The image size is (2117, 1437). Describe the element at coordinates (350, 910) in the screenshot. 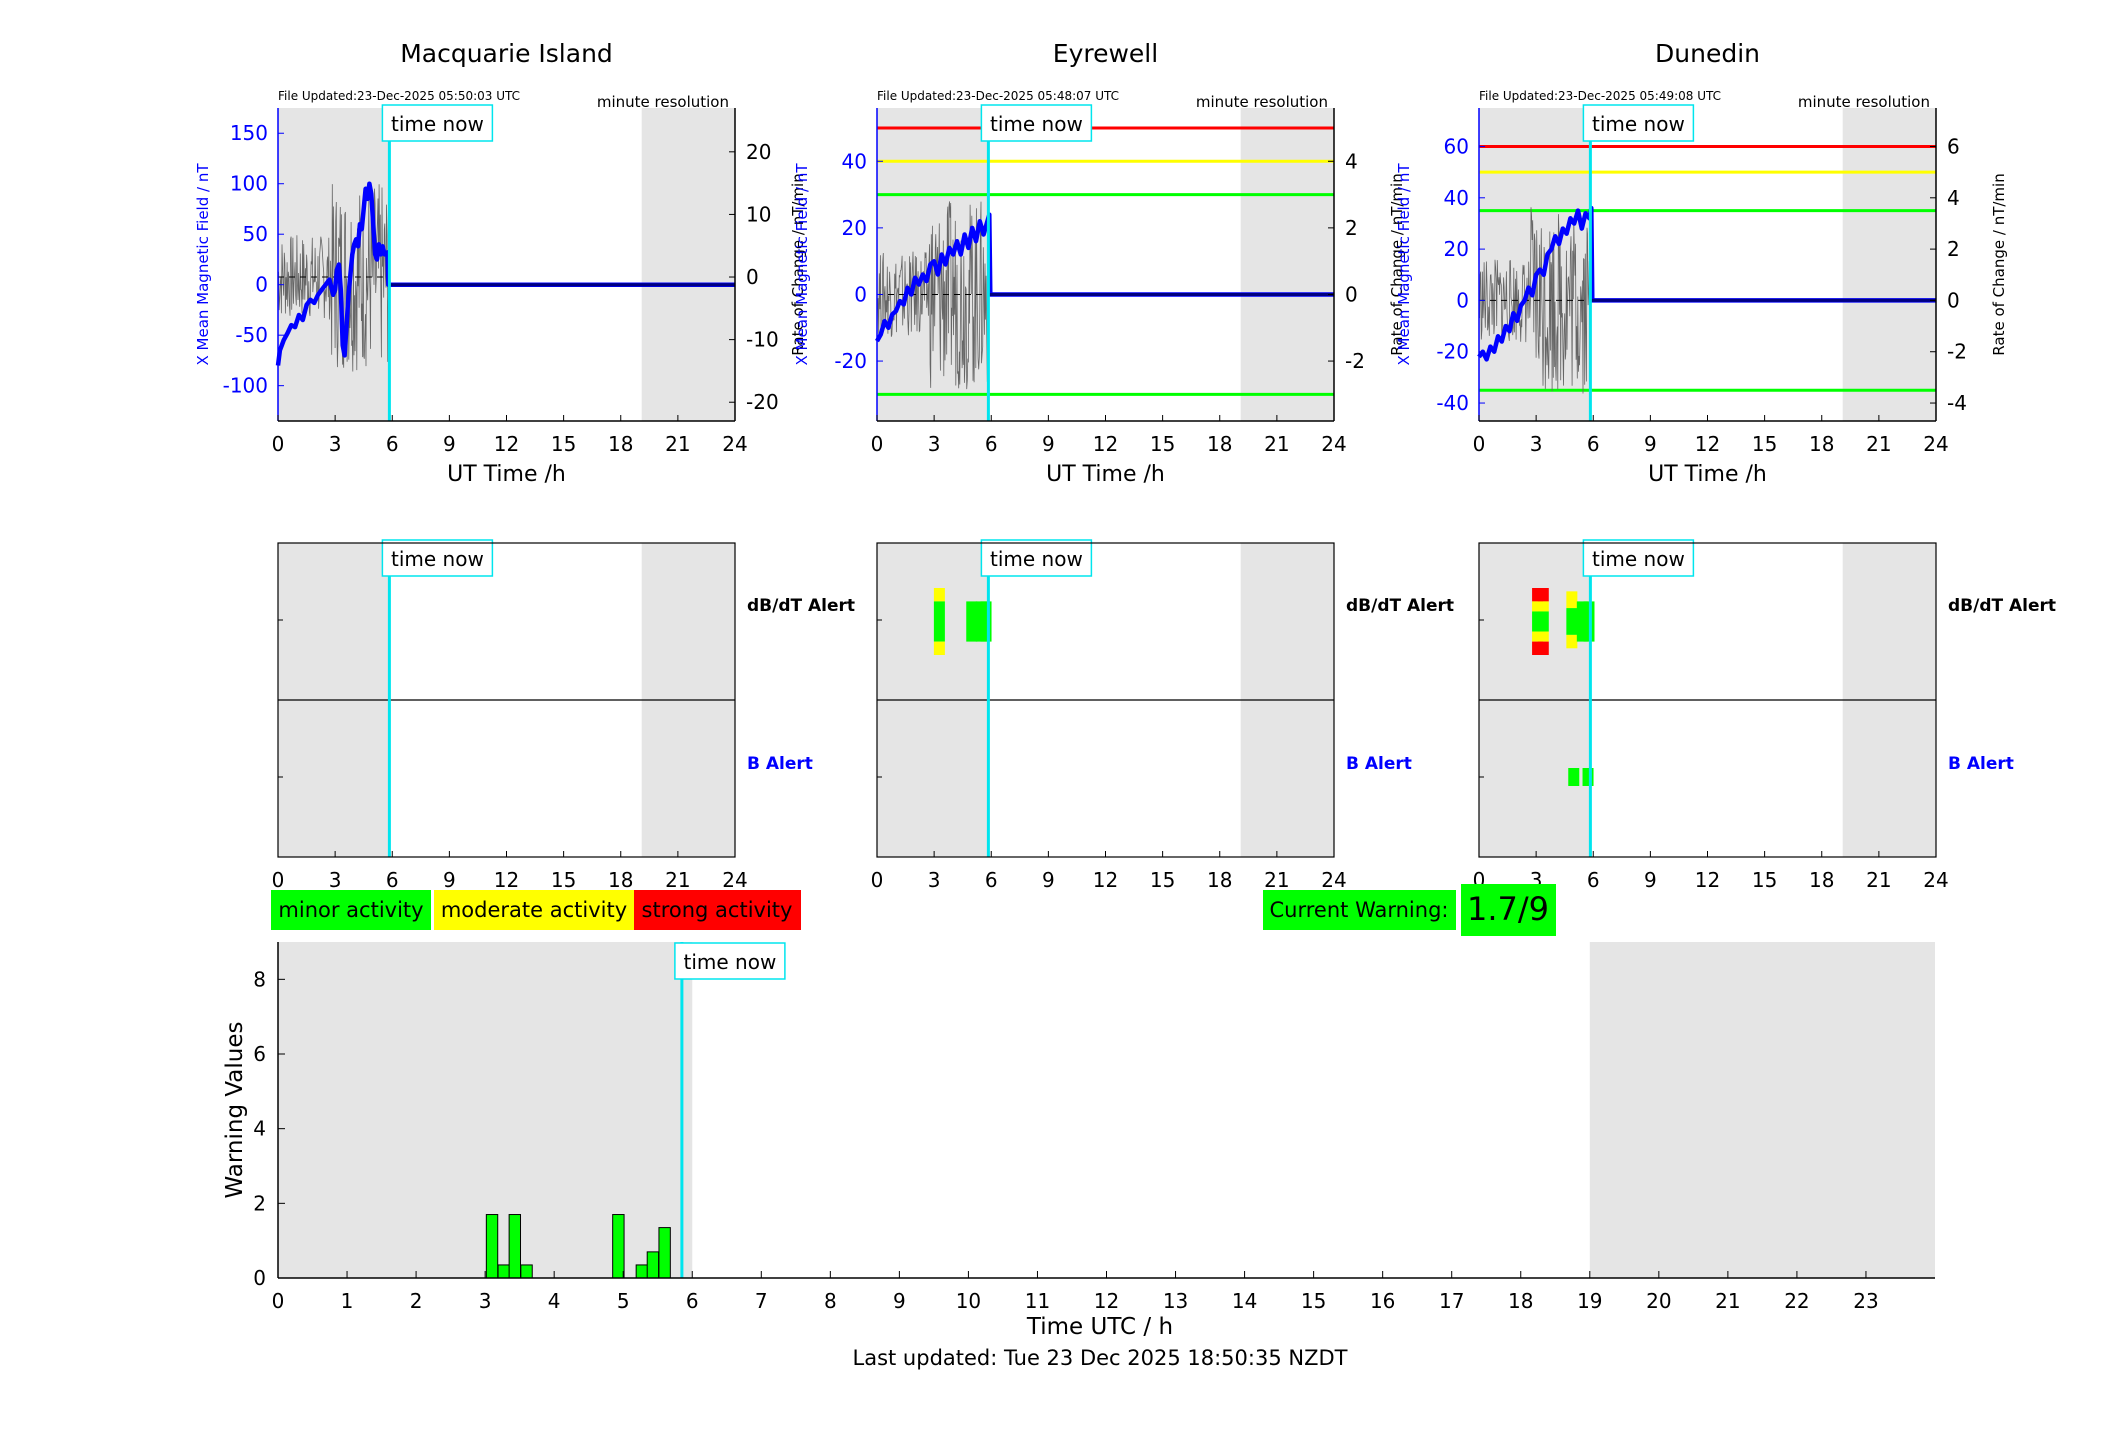

I see `legend-minor-label: minor activity` at that location.